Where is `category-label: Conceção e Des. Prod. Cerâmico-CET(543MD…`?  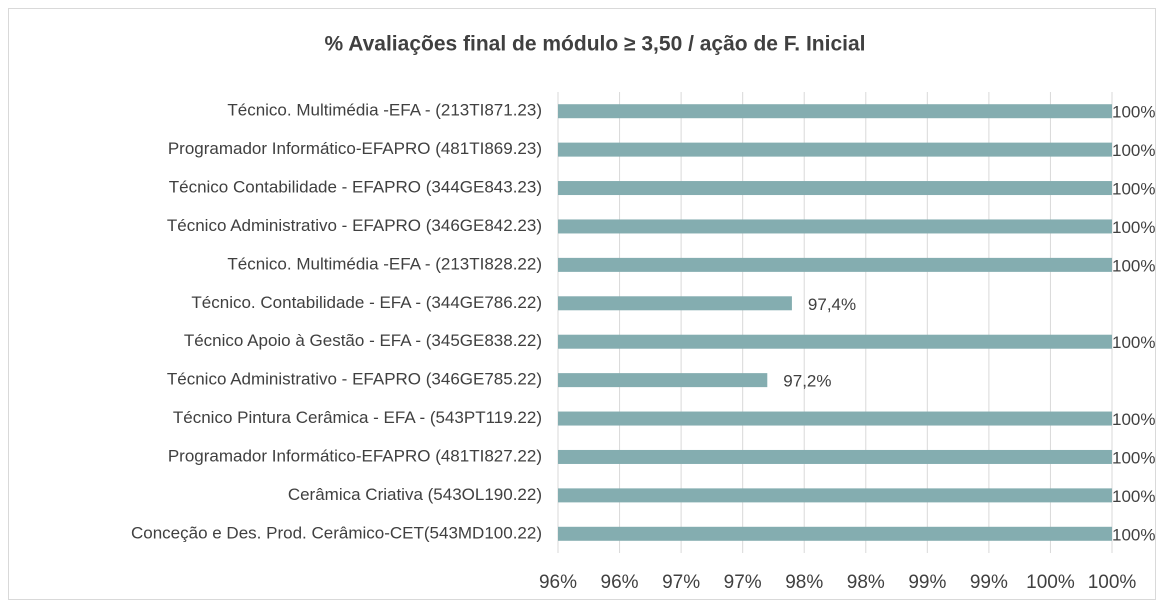
category-label: Conceção e Des. Prod. Cerâmico-CET(543MD… is located at coordinates (336, 532).